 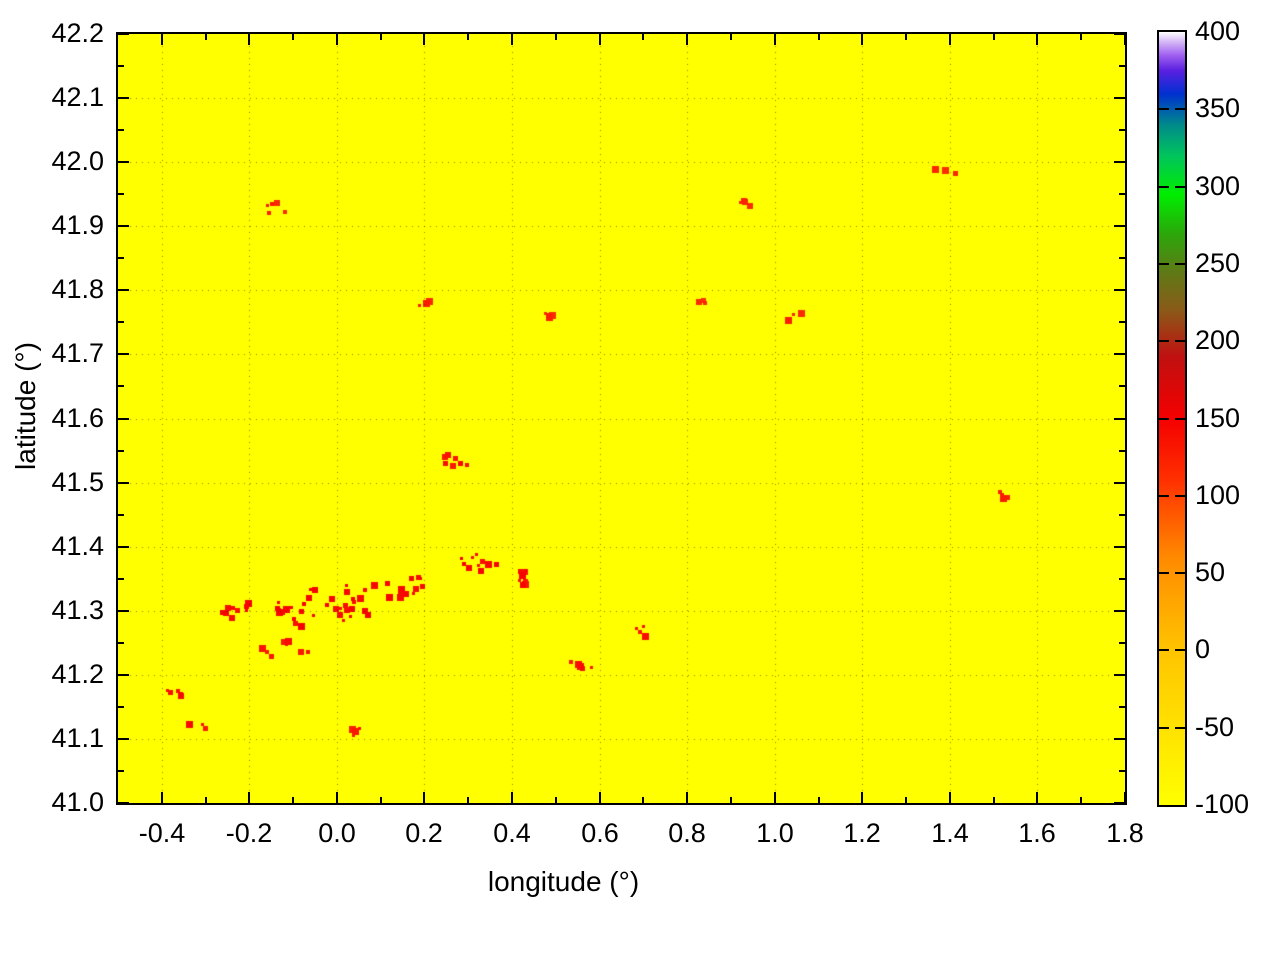 What do you see at coordinates (162, 833) in the screenshot?
I see `x-tick-label: -0.4` at bounding box center [162, 833].